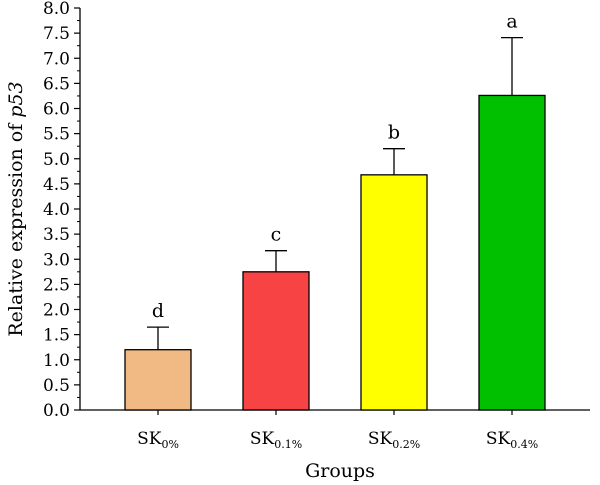  What do you see at coordinates (56, 235) in the screenshot?
I see `y-tick-label: 3.5` at bounding box center [56, 235].